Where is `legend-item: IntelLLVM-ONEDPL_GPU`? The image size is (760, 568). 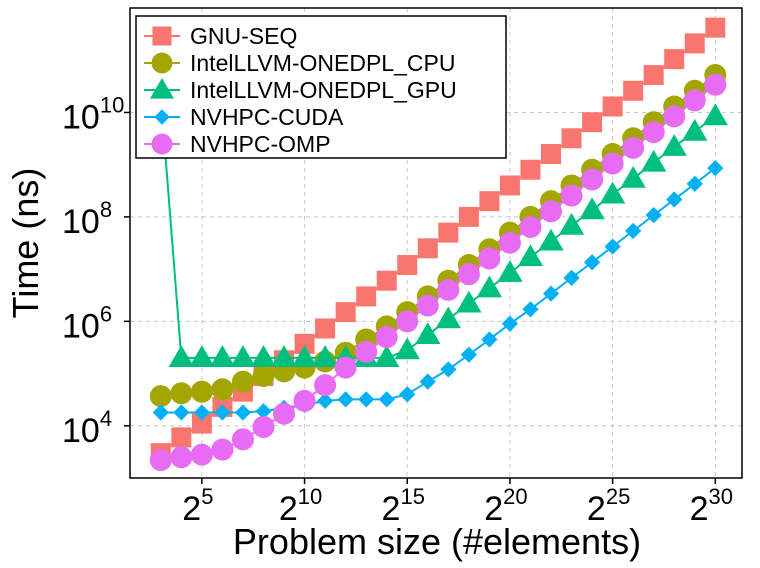
legend-item: IntelLLVM-ONEDPL_GPU is located at coordinates (300, 90).